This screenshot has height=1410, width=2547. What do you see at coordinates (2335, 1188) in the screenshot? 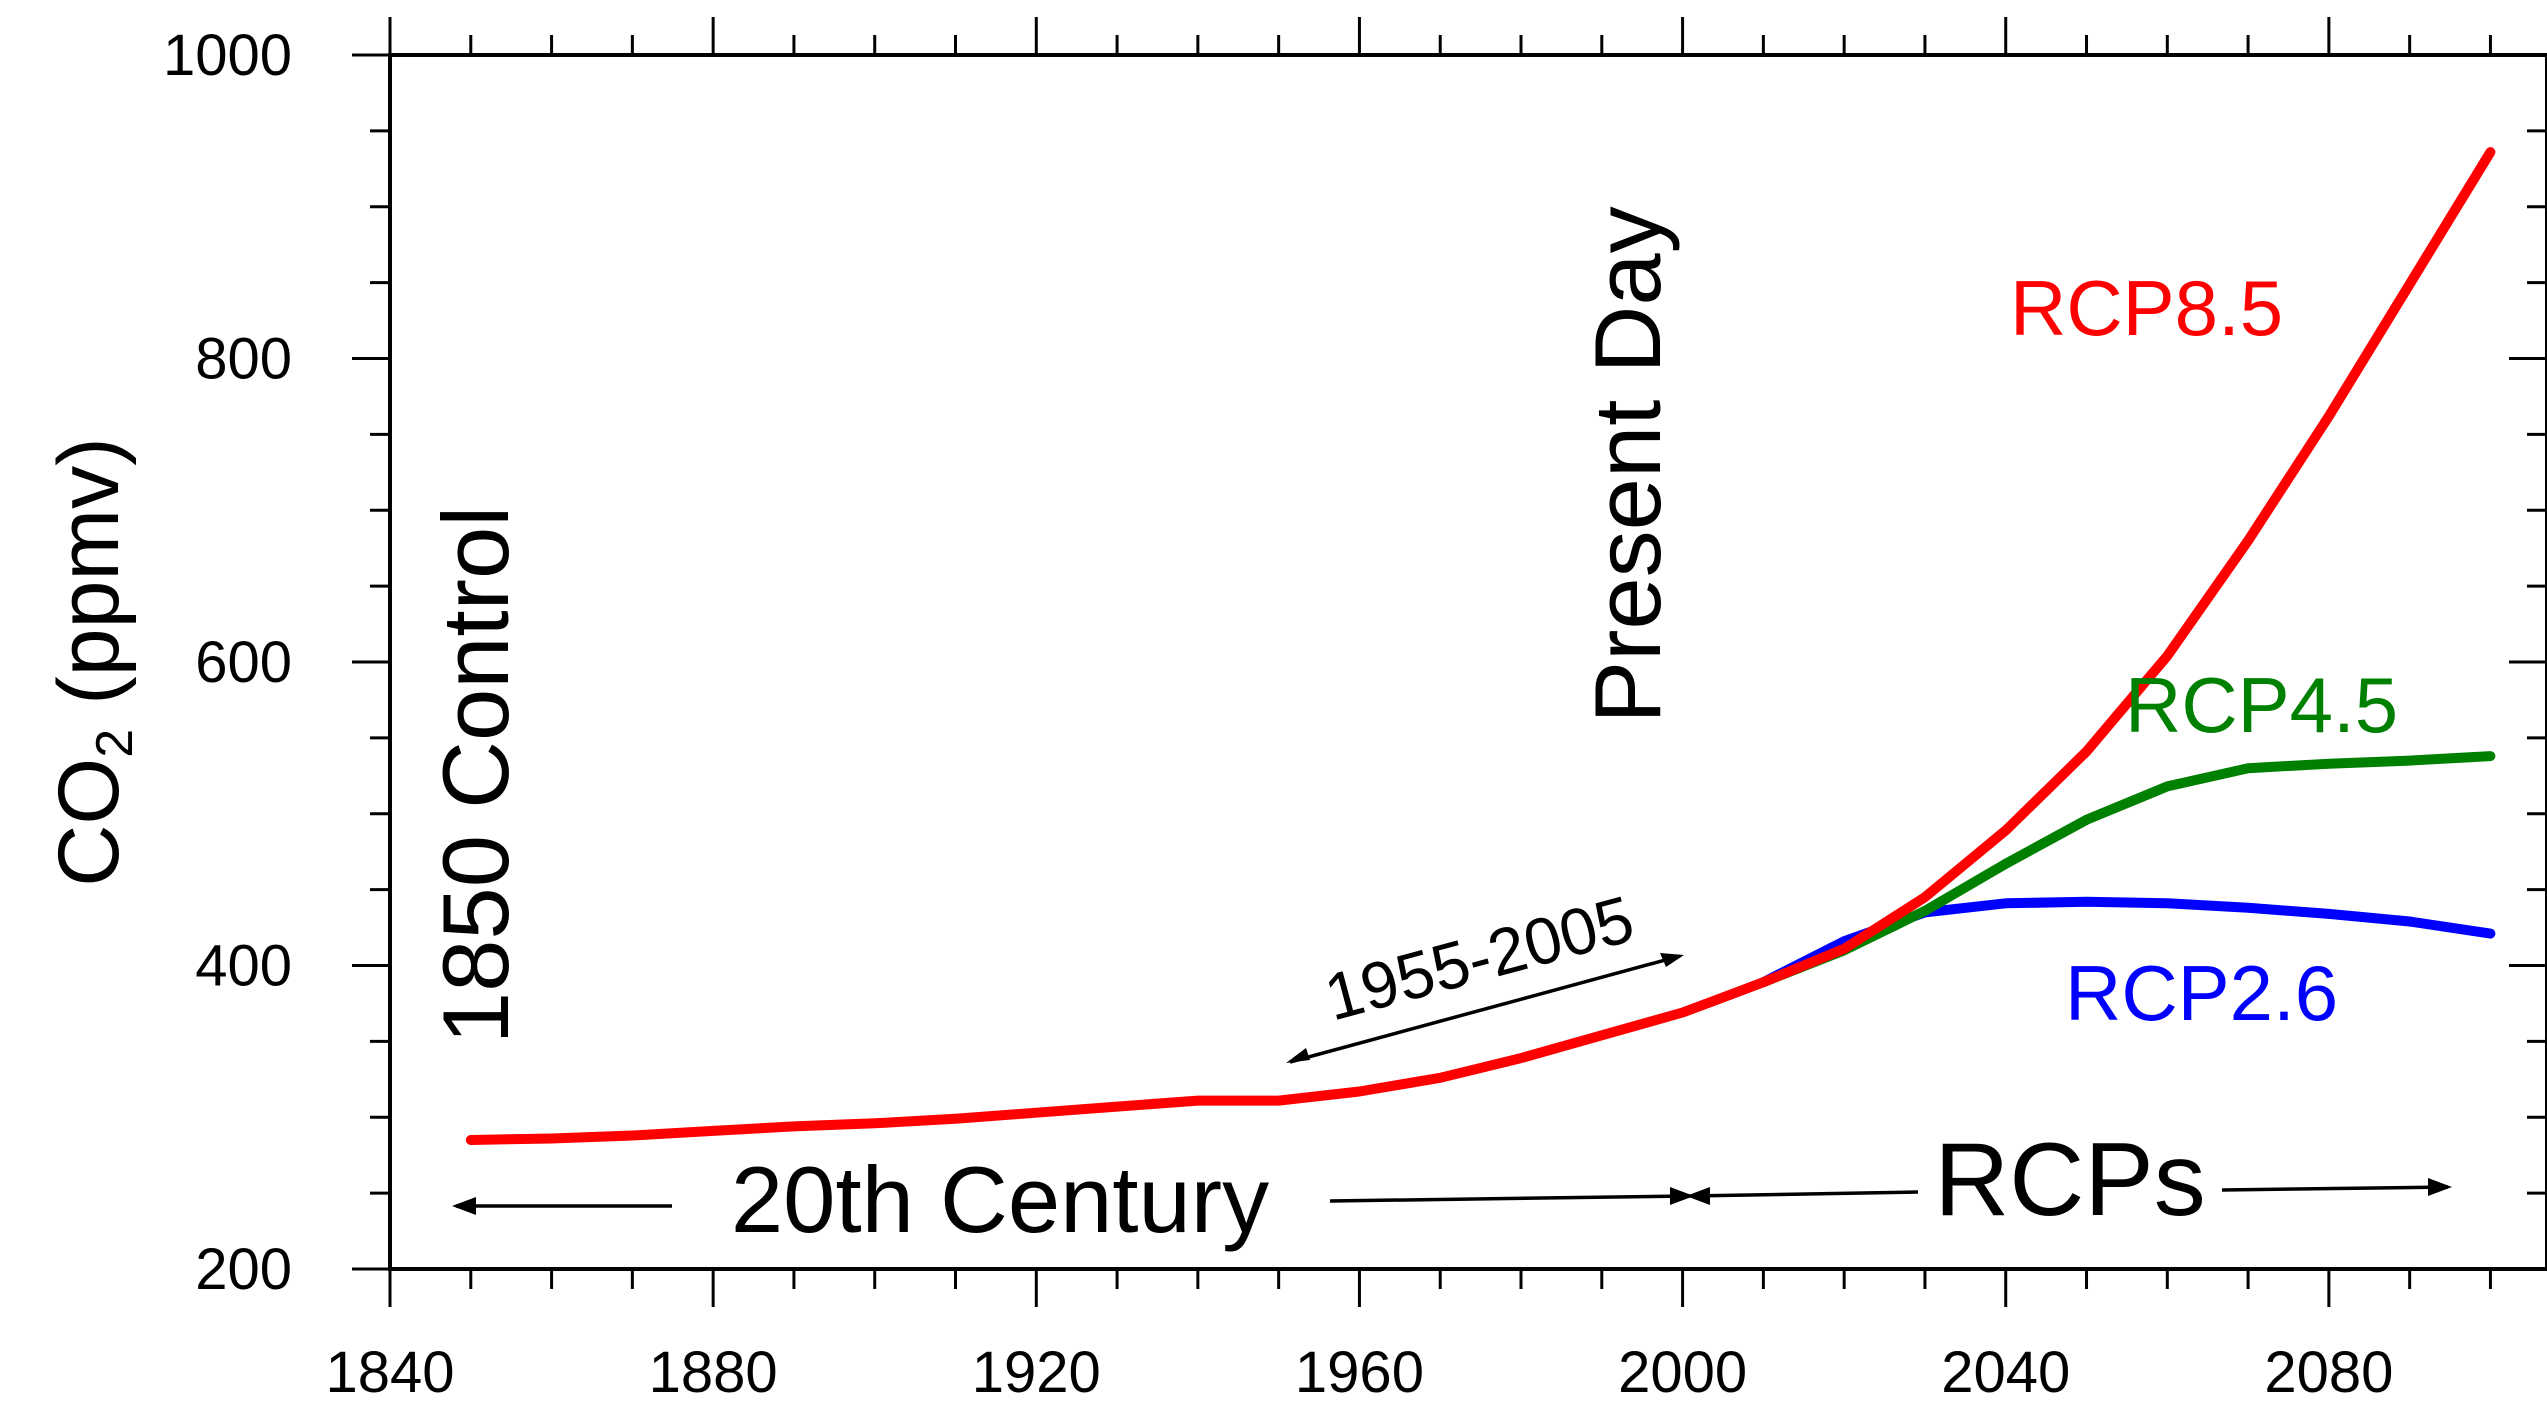
I see `rcps-arrow-right` at bounding box center [2335, 1188].